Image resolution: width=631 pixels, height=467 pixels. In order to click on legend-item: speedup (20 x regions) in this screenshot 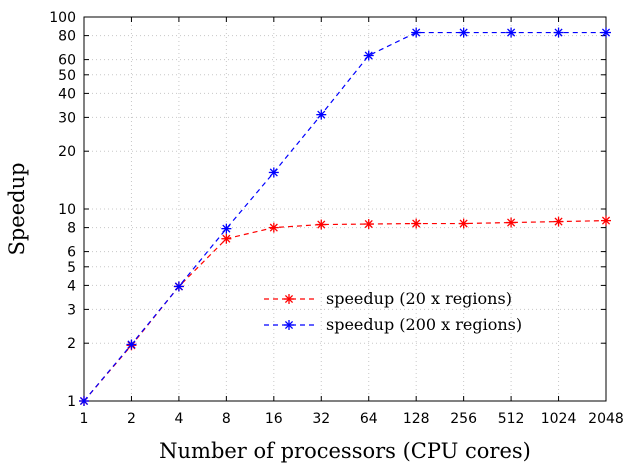, I will do `click(388, 298)`.